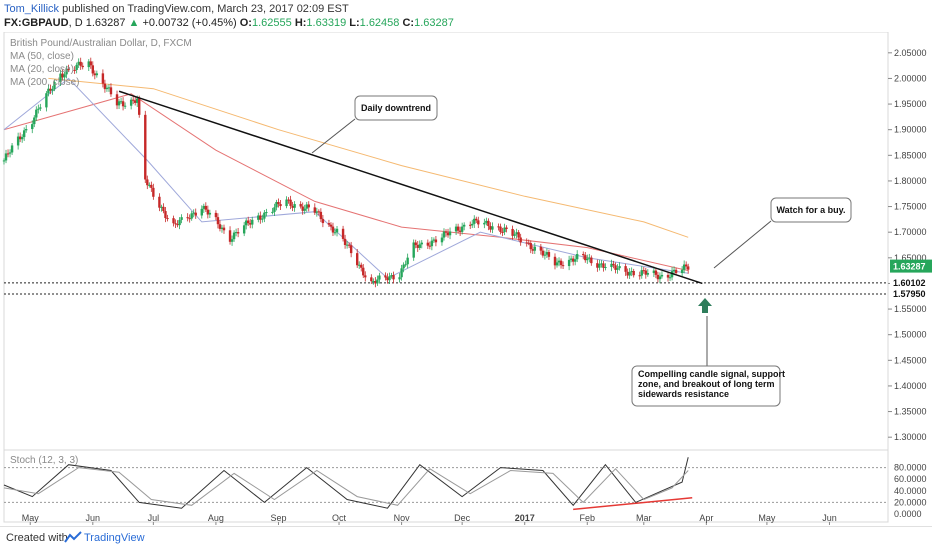  Describe the element at coordinates (32, 9) in the screenshot. I see `author-link: Tom_Killick` at that location.